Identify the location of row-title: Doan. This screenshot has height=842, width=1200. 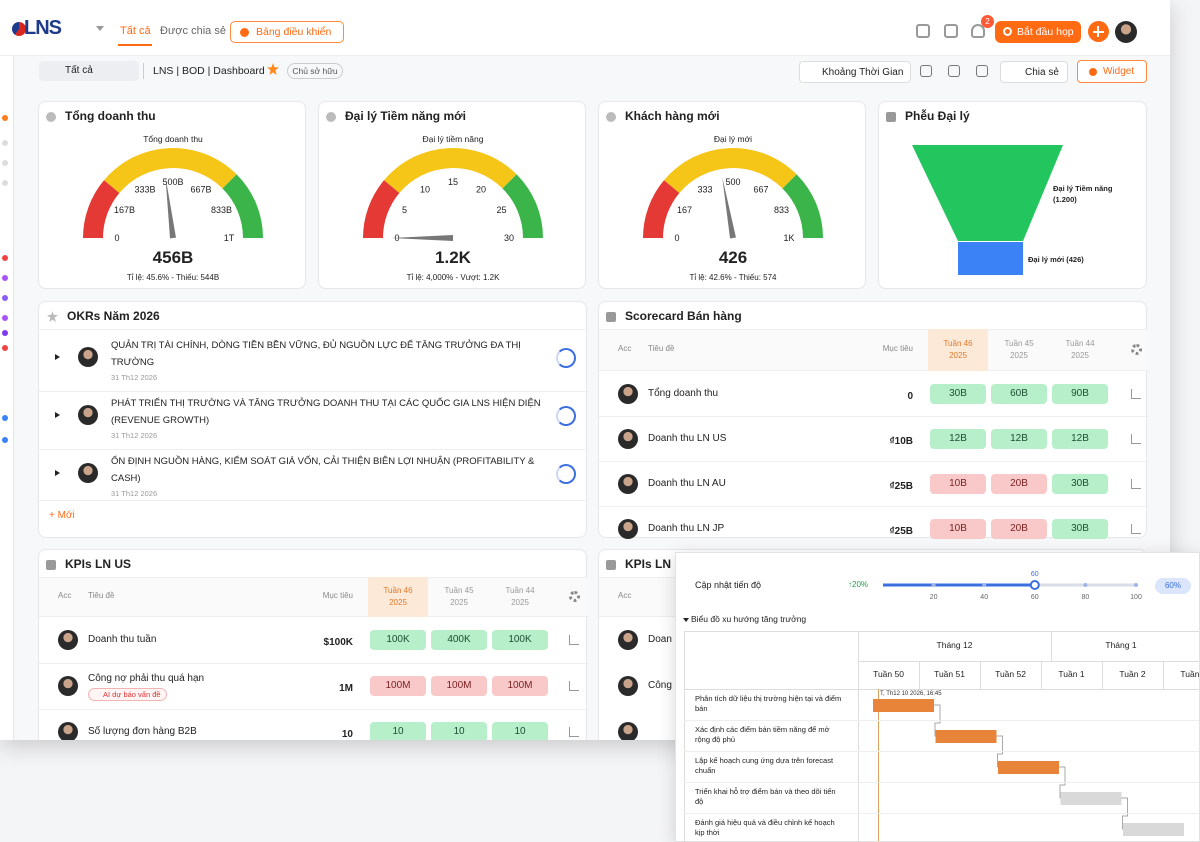
(660, 639).